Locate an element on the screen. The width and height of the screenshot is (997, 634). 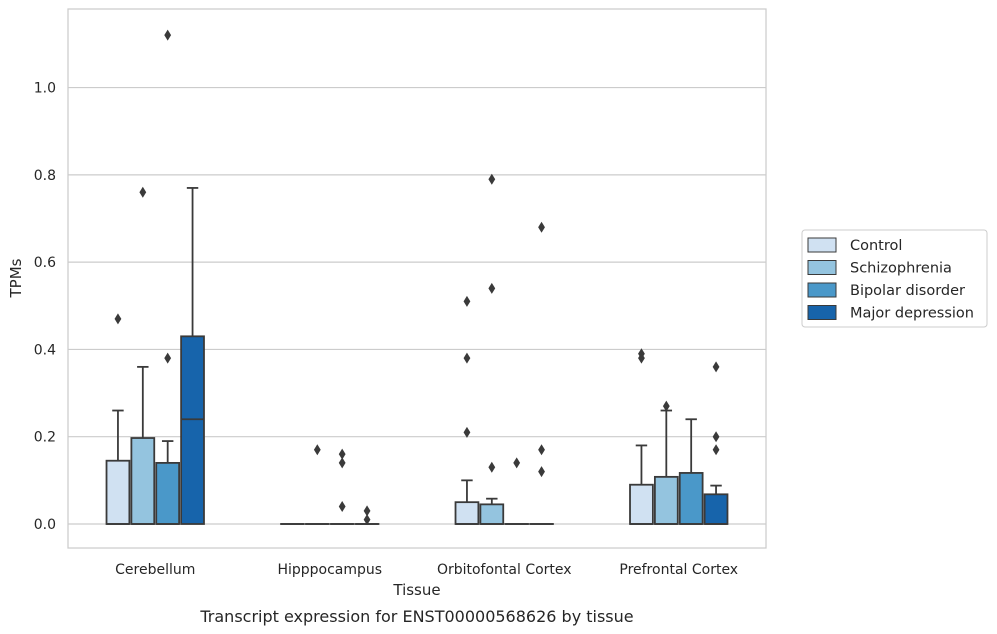
x-axis-label: Tissue is located at coordinates (416, 590).